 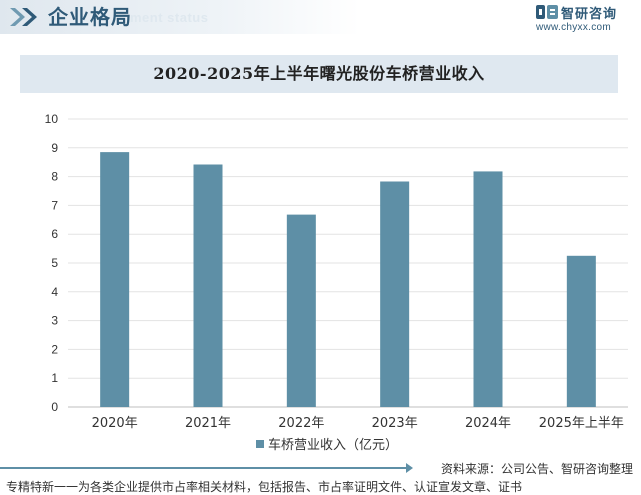 What do you see at coordinates (574, 27) in the screenshot?
I see `brand-url: www.chyxx.com` at bounding box center [574, 27].